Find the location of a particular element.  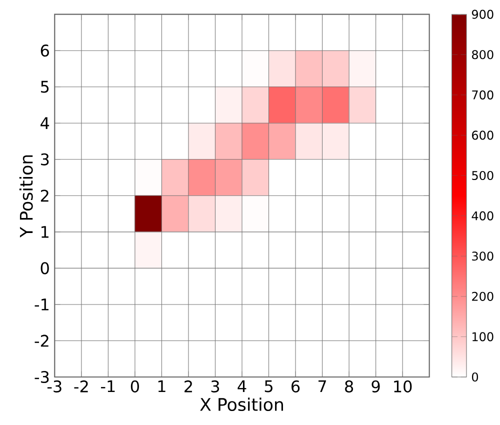

y-tick-label: 3 is located at coordinates (44, 159).